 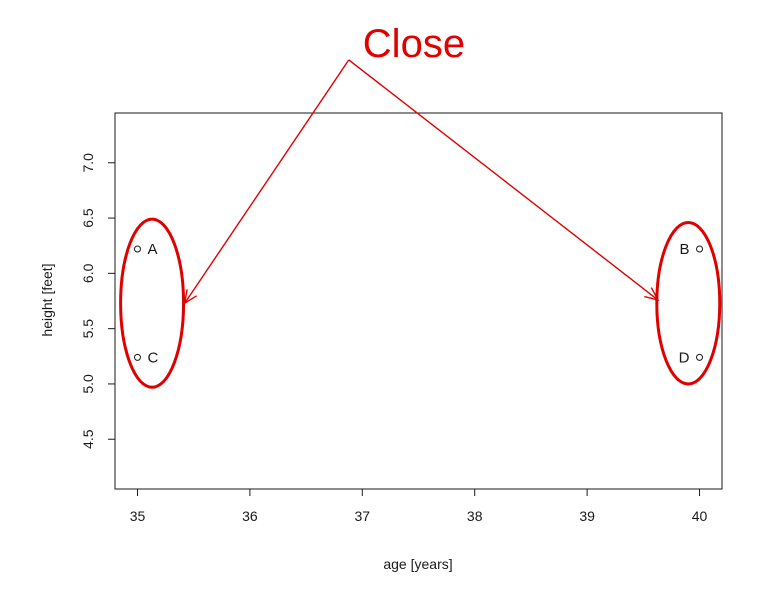 What do you see at coordinates (419, 506) in the screenshot?
I see `x-axis: 35 36 37 38 39 40` at bounding box center [419, 506].